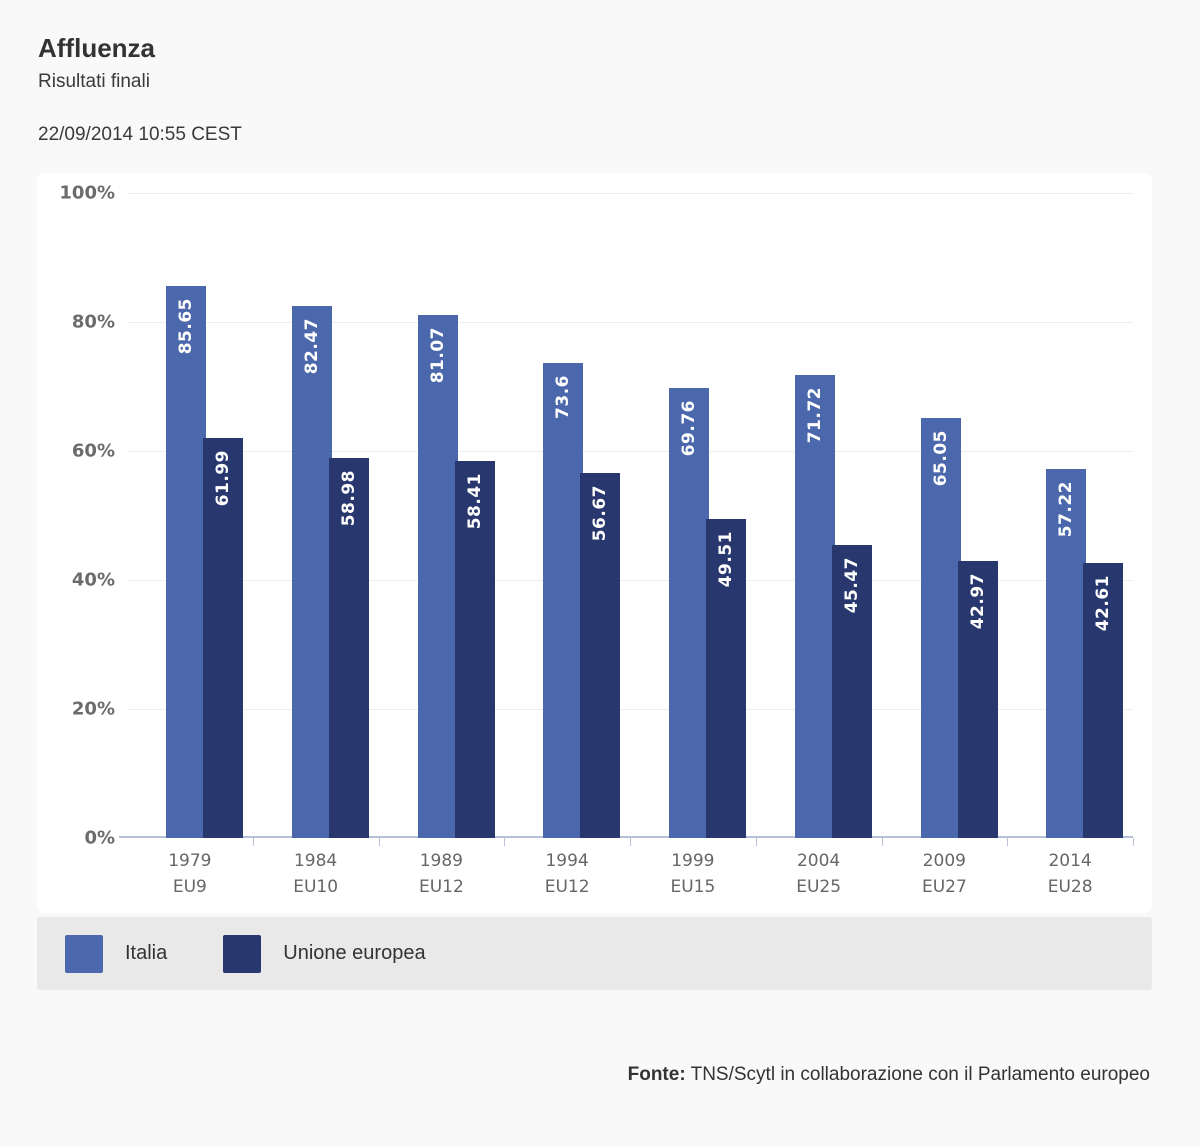 The width and height of the screenshot is (1200, 1146). What do you see at coordinates (99, 838) in the screenshot?
I see `y-axis-label: 0%` at bounding box center [99, 838].